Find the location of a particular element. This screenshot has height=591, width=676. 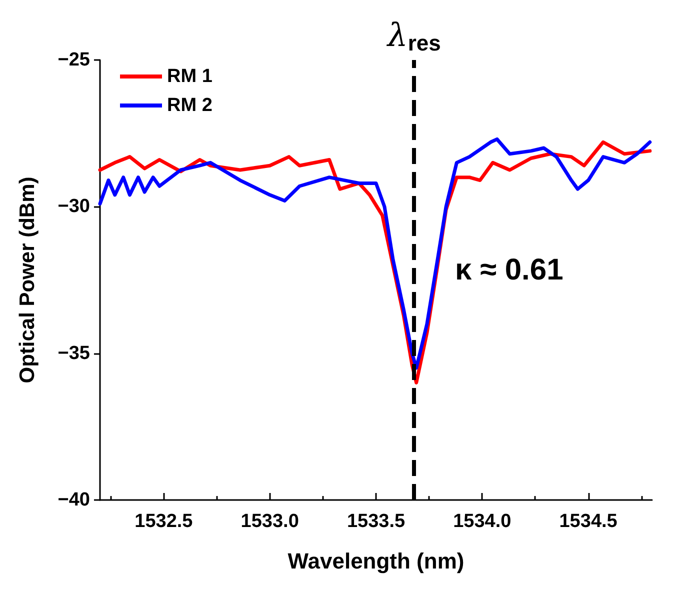

x-tick-label: 1533.0 is located at coordinates (269, 521).